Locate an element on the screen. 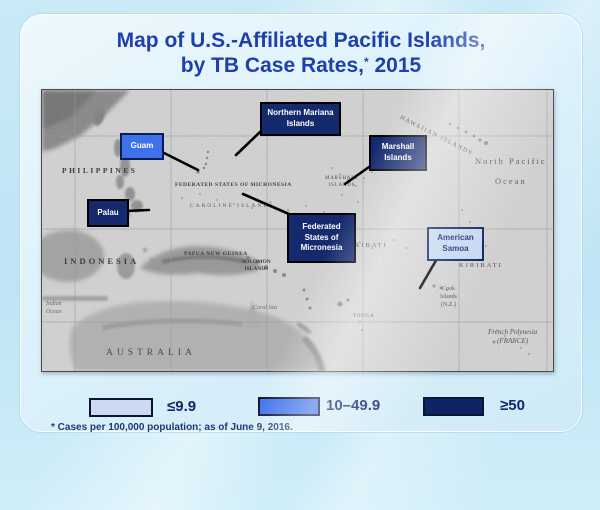 The width and height of the screenshot is (600, 510). geo-label-philippines: PHILIPPINES is located at coordinates (100, 170).